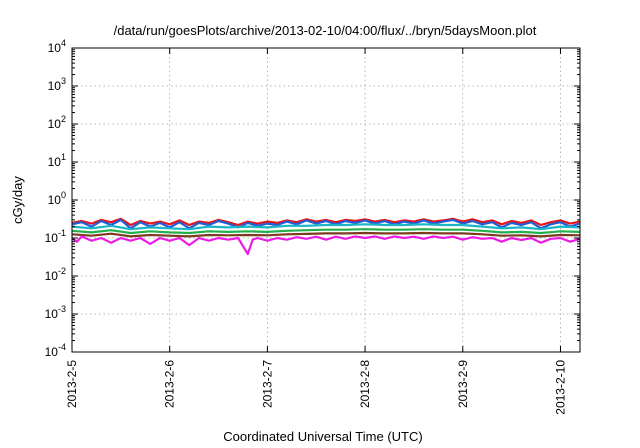 This screenshot has height=448, width=640. Describe the element at coordinates (55, 236) in the screenshot. I see `y-tick-label: 10⁻¹` at that location.